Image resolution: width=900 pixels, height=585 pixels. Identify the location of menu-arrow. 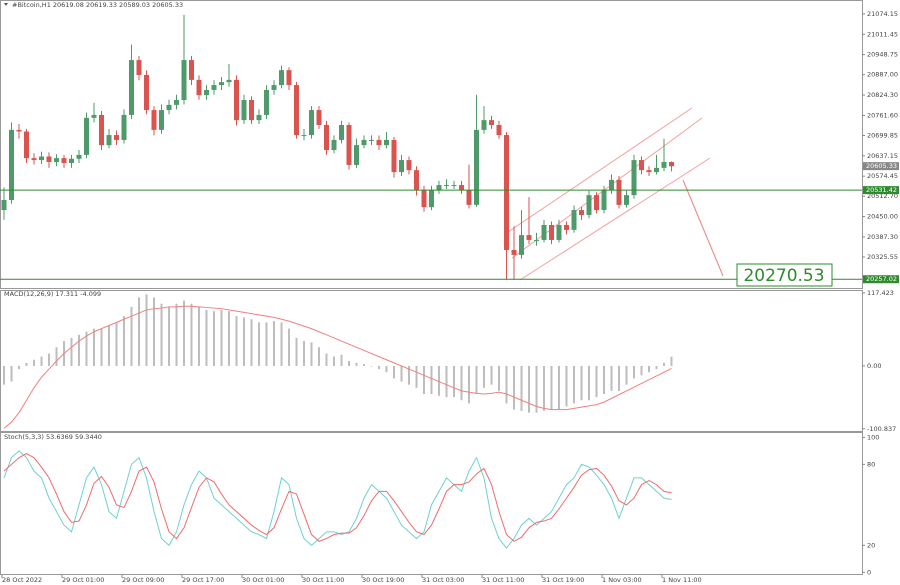
(6, 4).